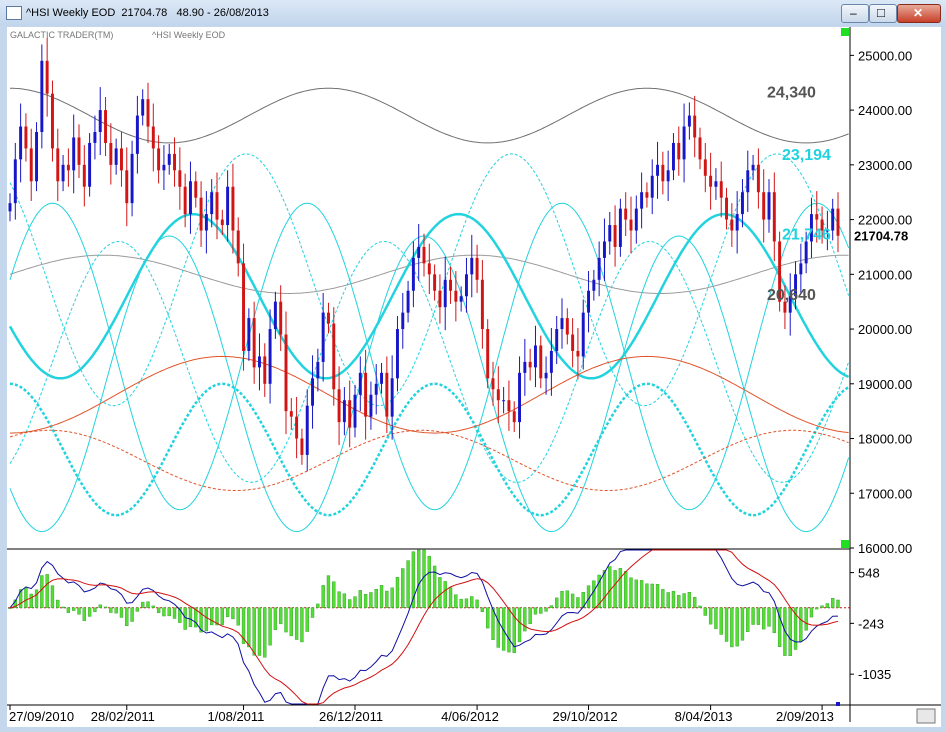 This screenshot has width=946, height=732. What do you see at coordinates (871, 623) in the screenshot?
I see `oscillator-tick-label: -243` at bounding box center [871, 623].